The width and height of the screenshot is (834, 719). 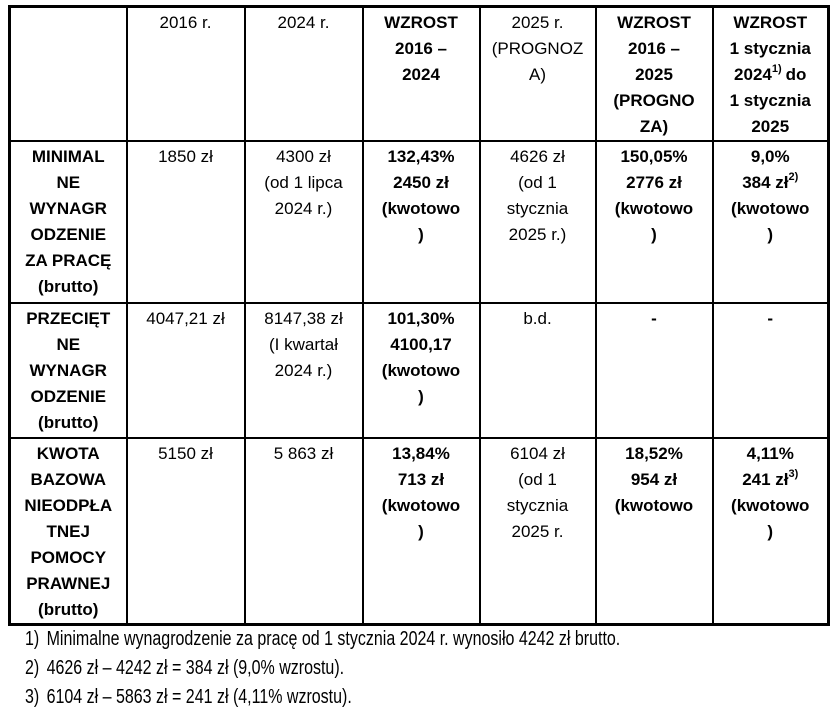 I want to click on cell-minimalne-2024: 4300 zł (od 1 lipca 2024 r.), so click(x=303, y=222).